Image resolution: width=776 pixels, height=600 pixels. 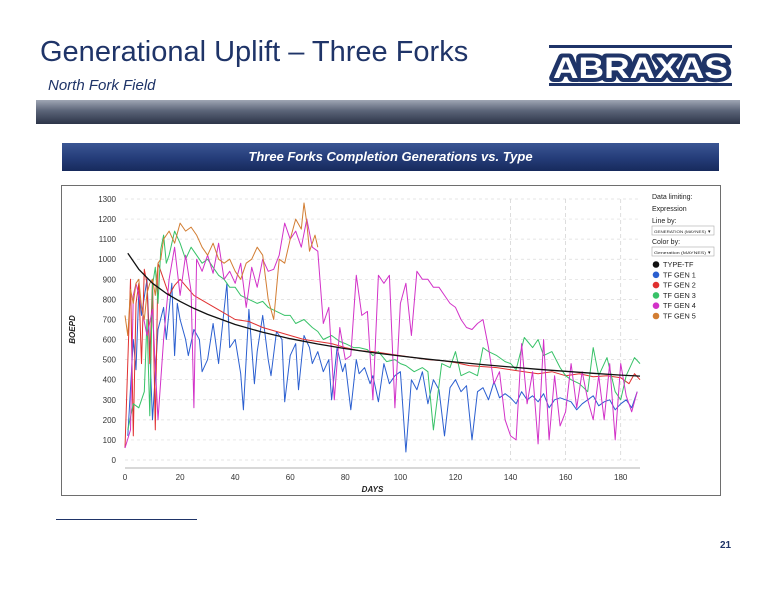 I want to click on legend-color-by-select, so click(x=683, y=251).